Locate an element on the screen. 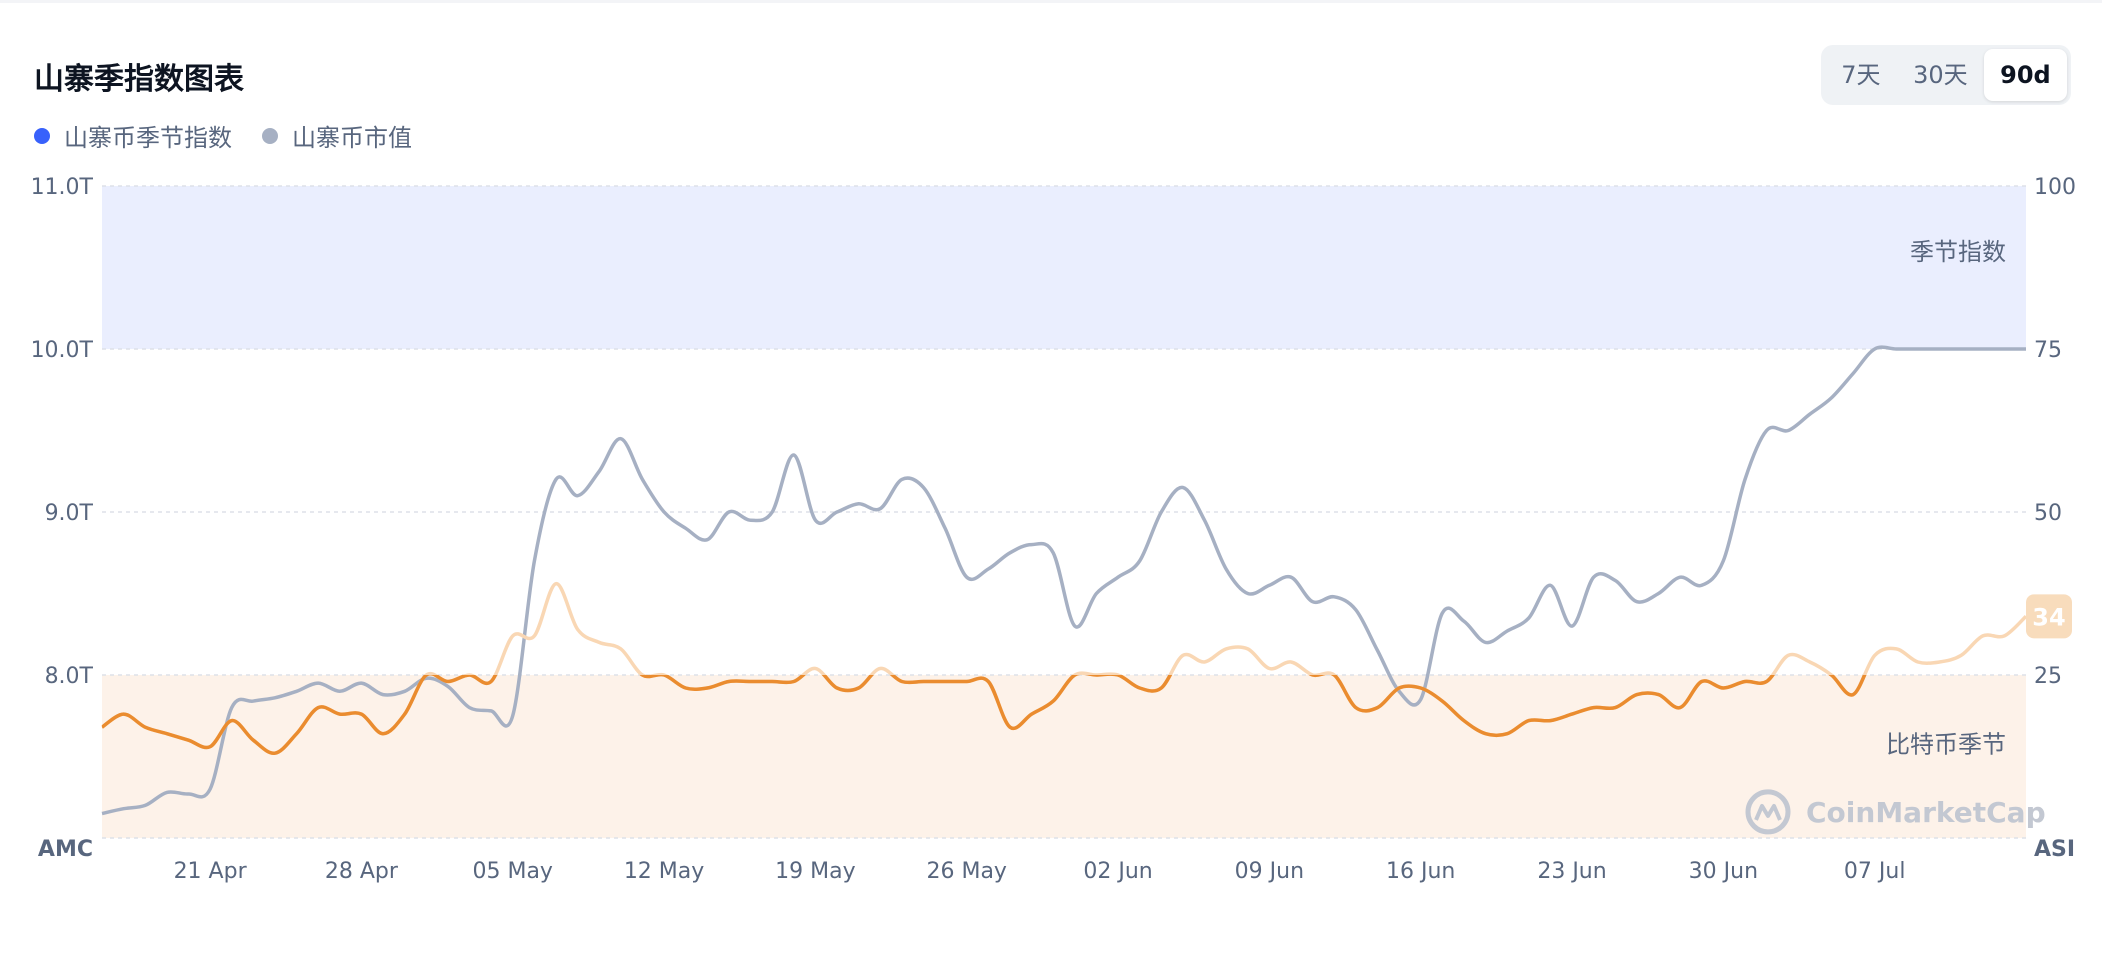 This screenshot has height=956, width=2102. legend-item-market-cap: 山寨币市值 is located at coordinates (337, 135).